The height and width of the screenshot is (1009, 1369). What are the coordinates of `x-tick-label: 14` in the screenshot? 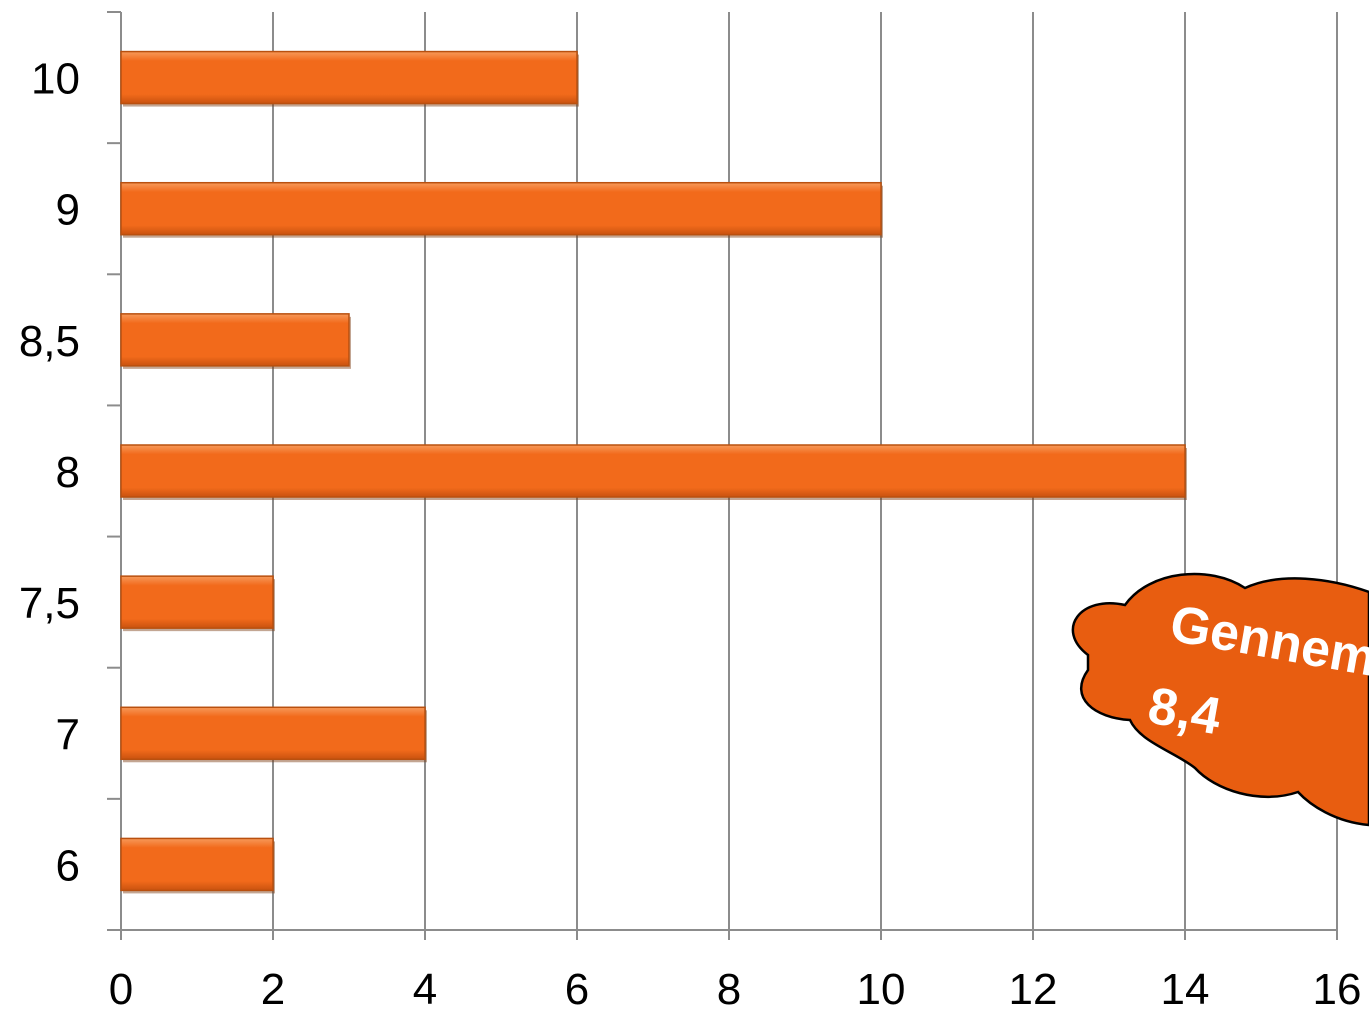 It's located at (1185, 987).